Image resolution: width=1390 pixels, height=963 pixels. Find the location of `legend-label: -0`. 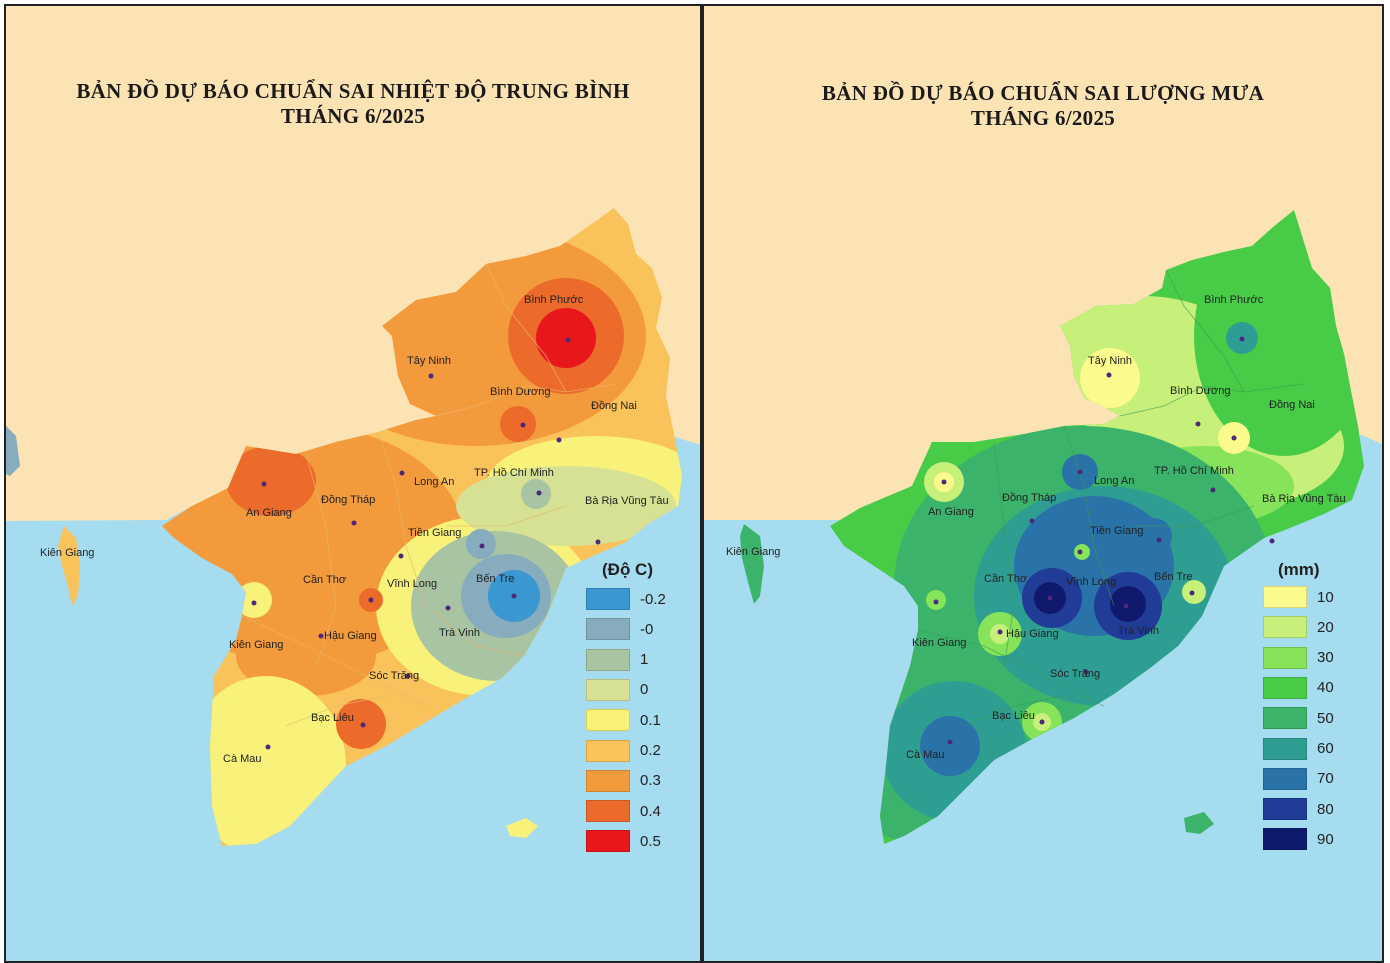

legend-label: -0 is located at coordinates (647, 629).